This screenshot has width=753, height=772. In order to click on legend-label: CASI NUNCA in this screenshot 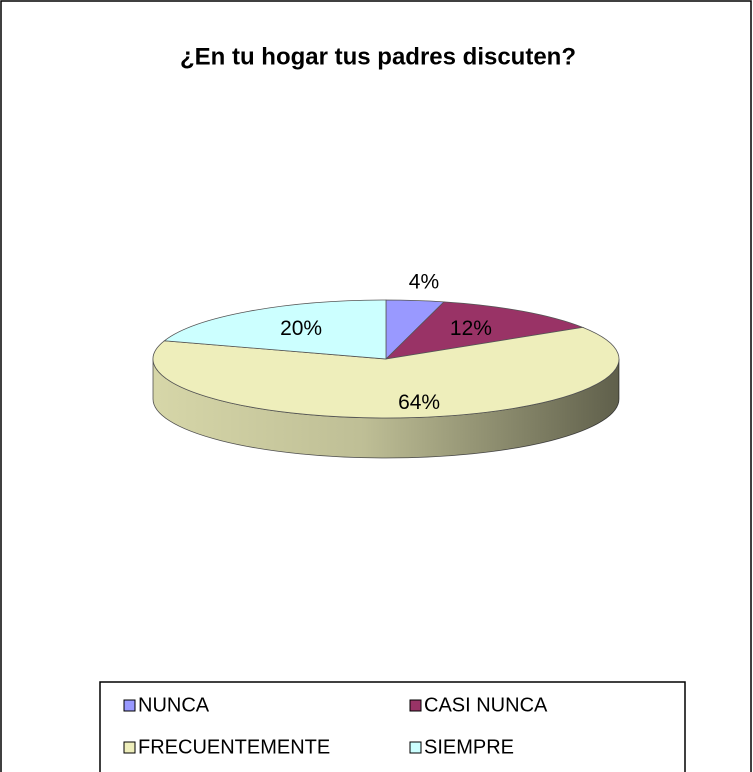, I will do `click(486, 705)`.